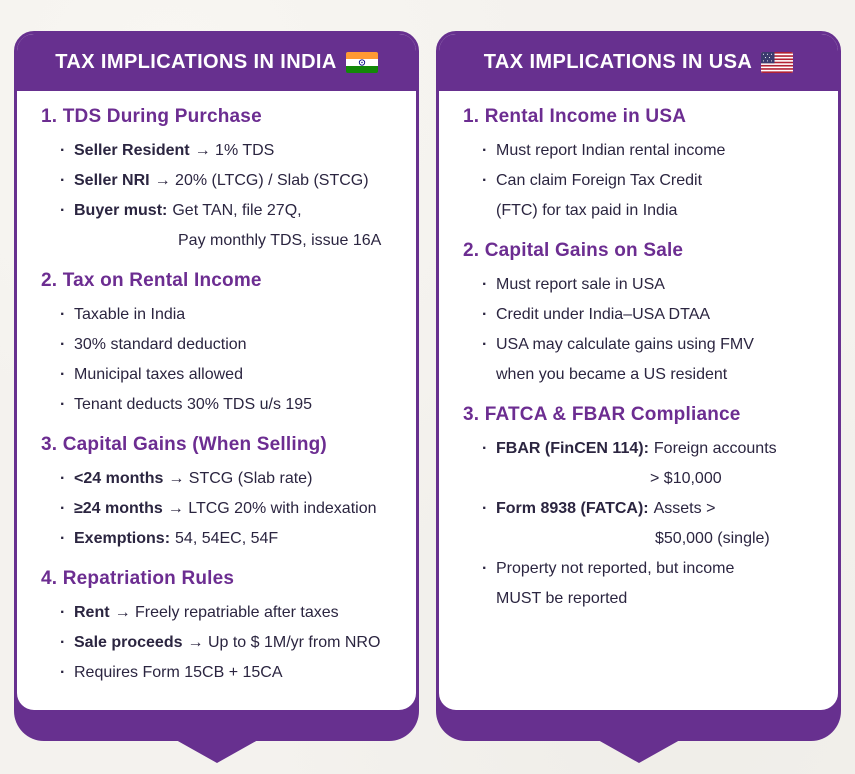 The image size is (855, 774). What do you see at coordinates (612, 374) in the screenshot?
I see `item-text: when you became a US resident` at bounding box center [612, 374].